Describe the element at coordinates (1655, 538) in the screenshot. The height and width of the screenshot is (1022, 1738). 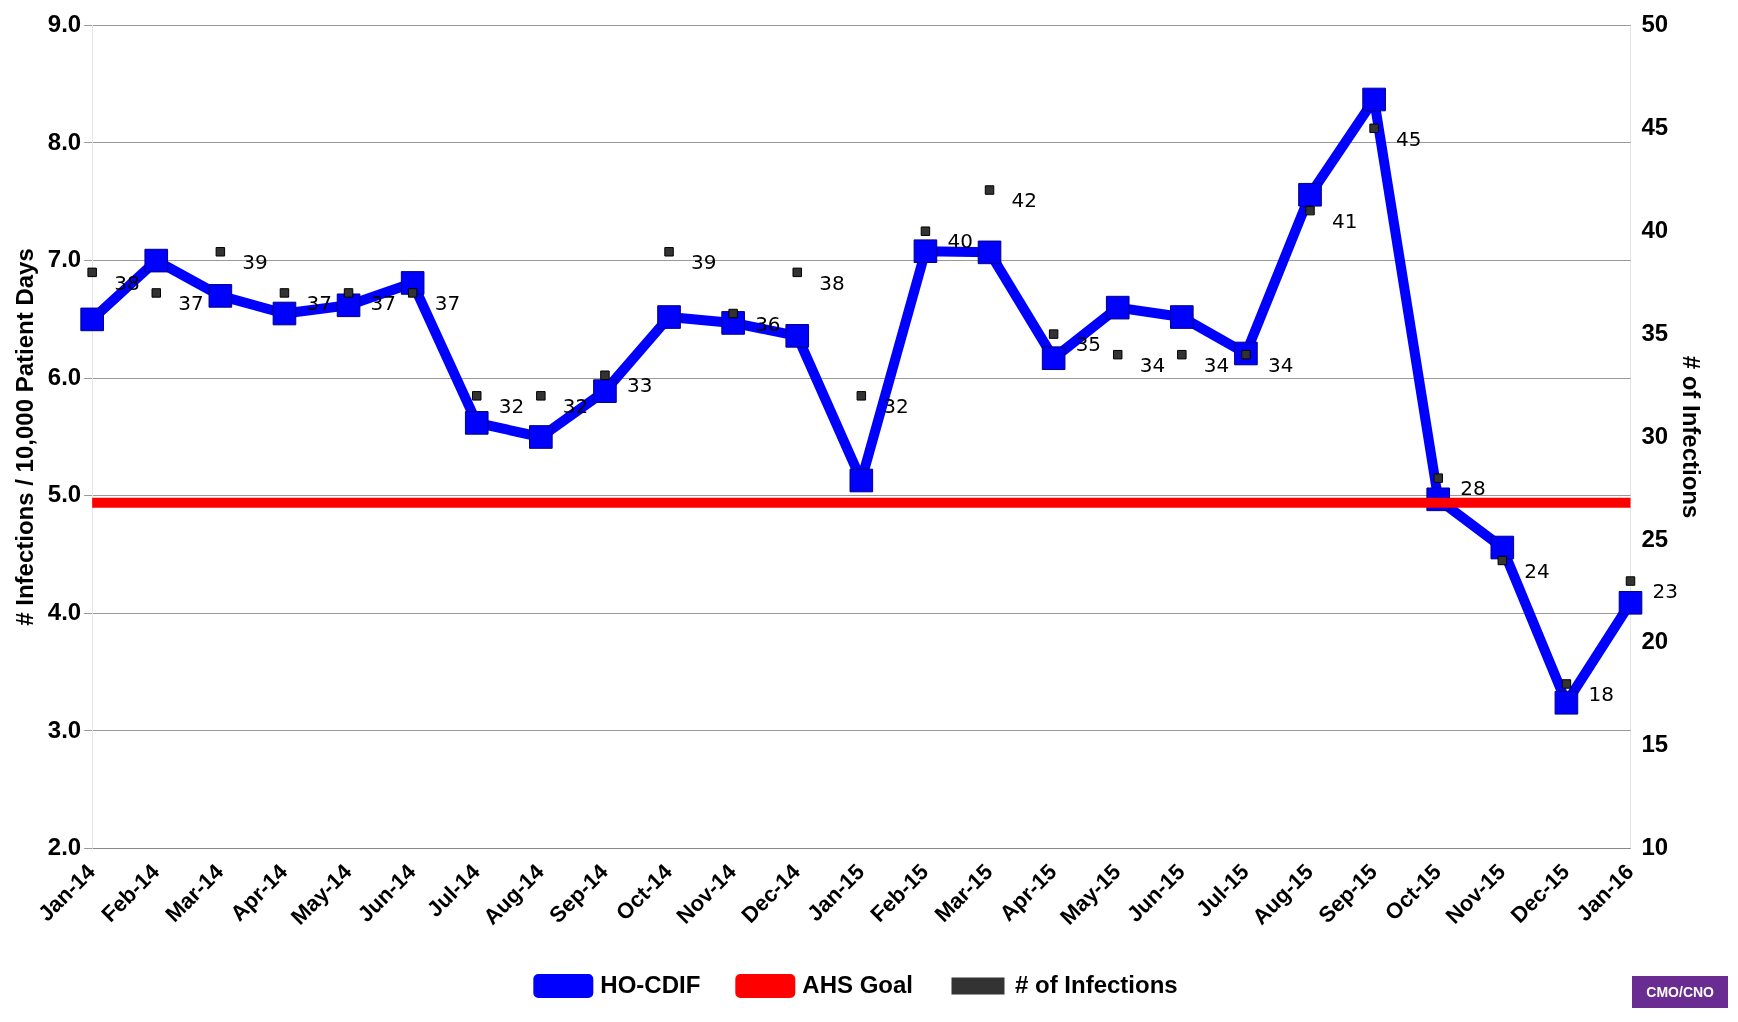
I see `y2-tick-label: 25` at that location.